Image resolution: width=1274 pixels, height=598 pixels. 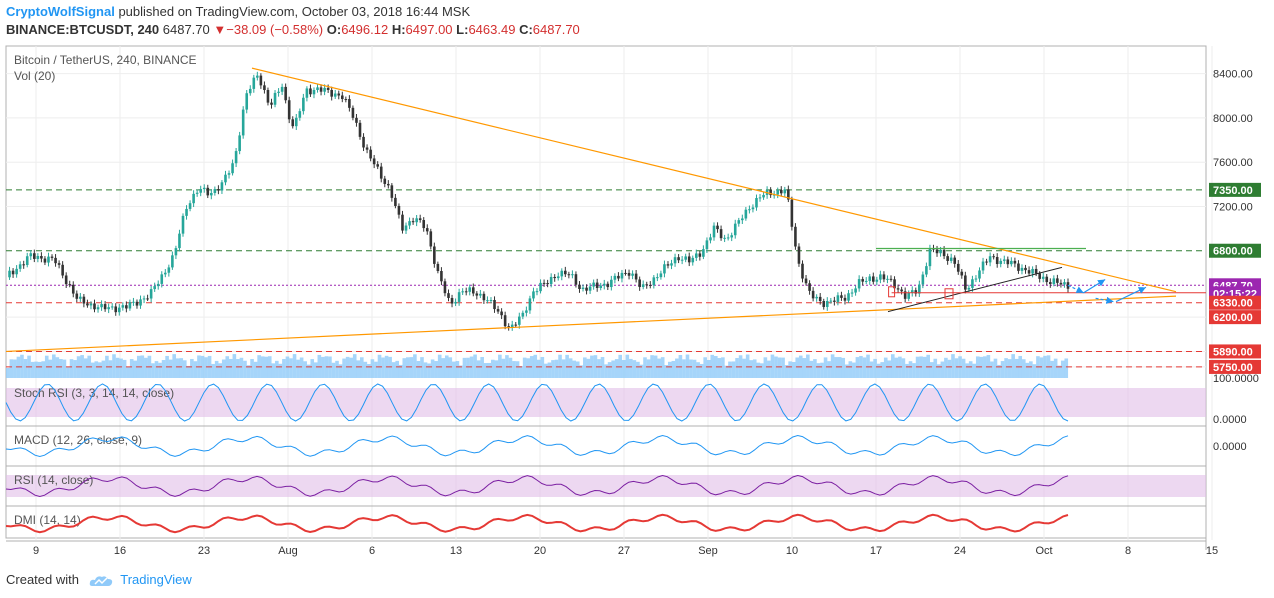 What do you see at coordinates (591, 324) in the screenshot?
I see `ascending-trendline` at bounding box center [591, 324].